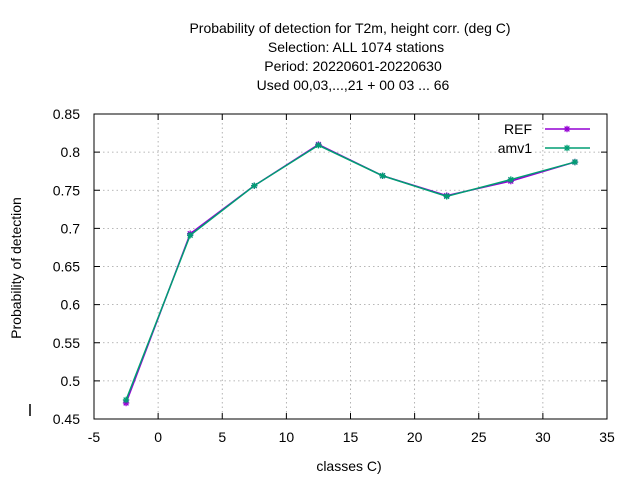 Image resolution: width=640 pixels, height=480 pixels. Describe the element at coordinates (518, 129) in the screenshot. I see `legend-label-ref: REF` at that location.